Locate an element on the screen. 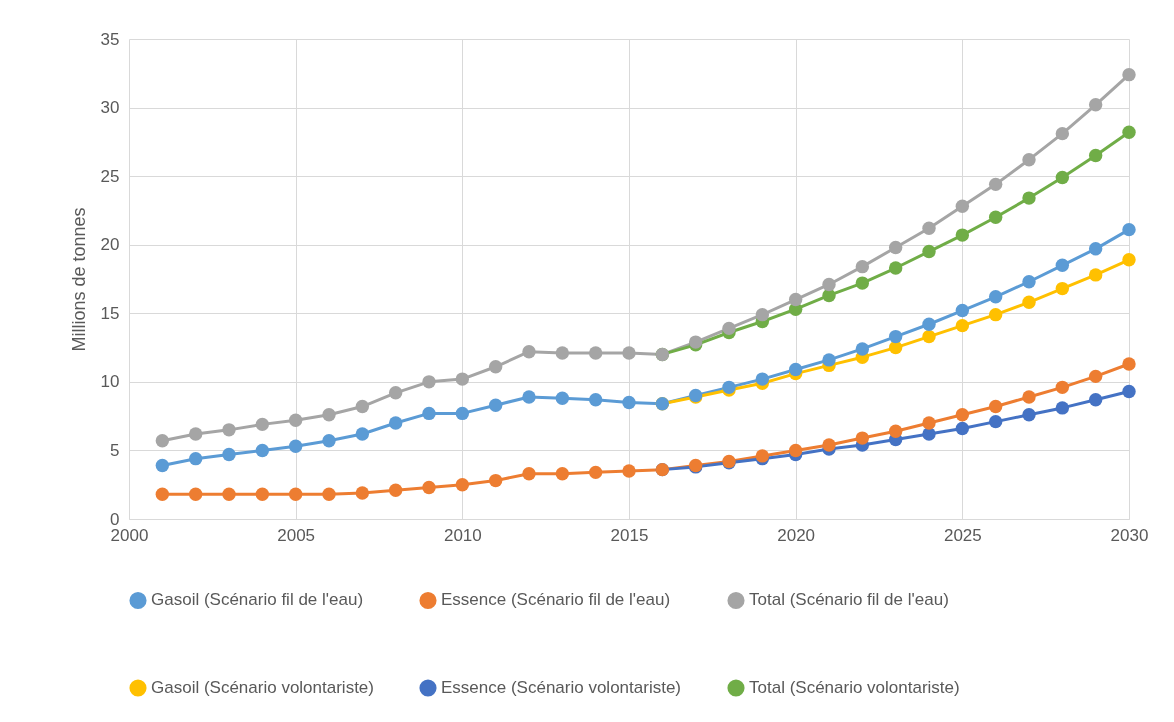 This screenshot has width=1174, height=722. legend-label: Gasoil (Scénario fil de l'eau) is located at coordinates (257, 600).